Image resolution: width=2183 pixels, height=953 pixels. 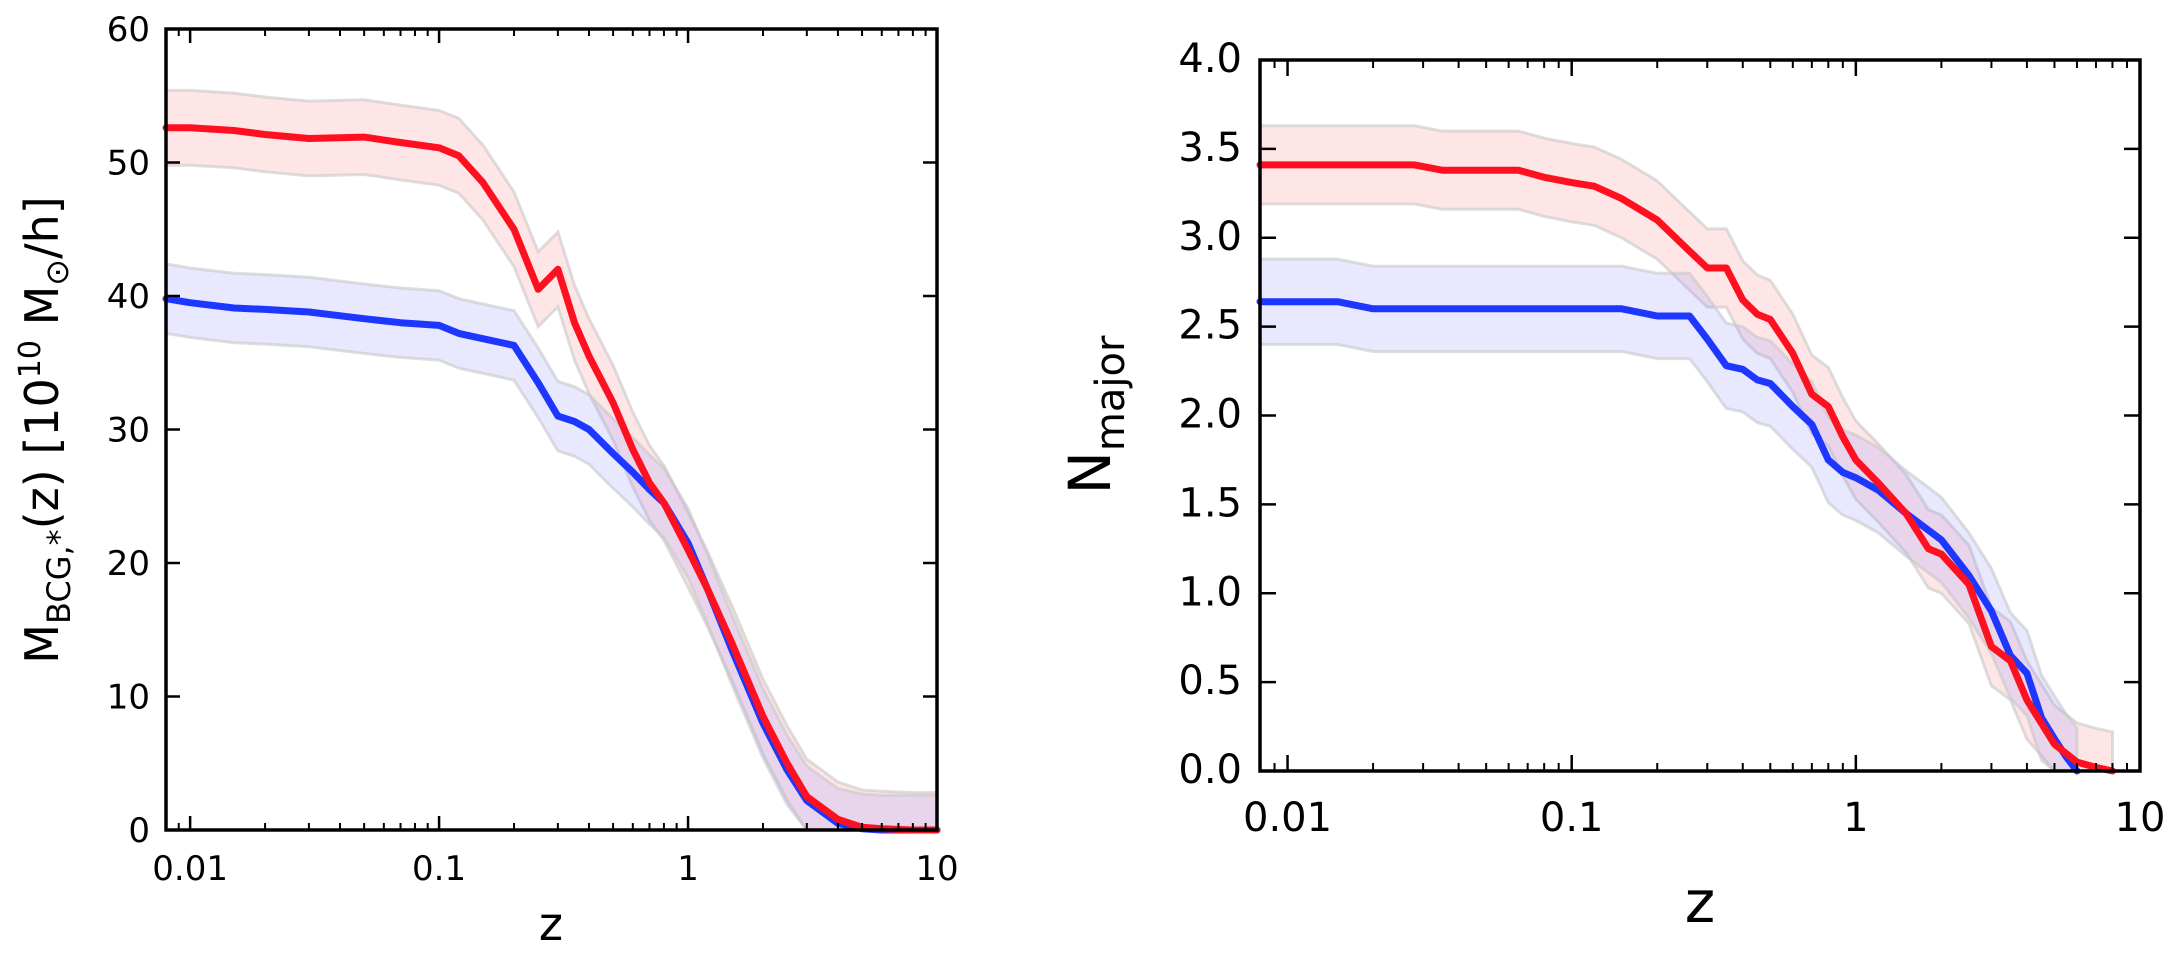 What do you see at coordinates (128, 698) in the screenshot?
I see `y-tick-label: 10` at bounding box center [128, 698].